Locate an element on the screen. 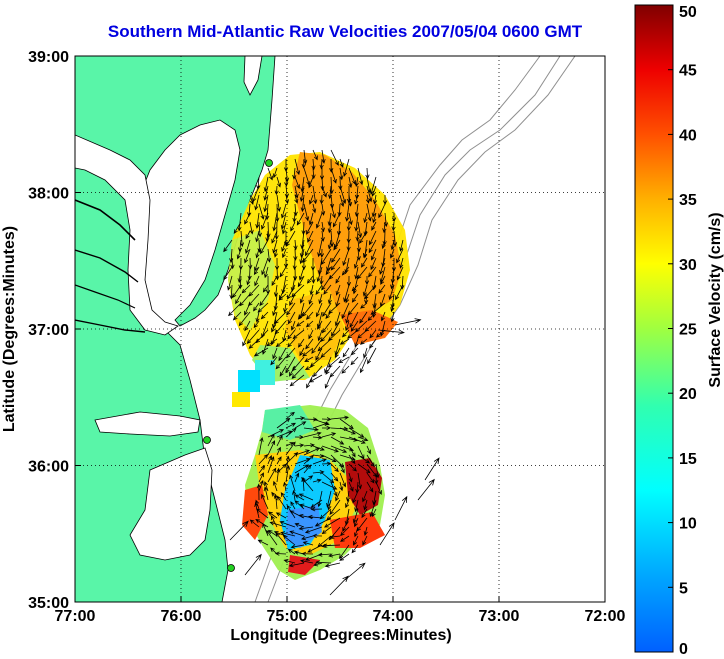  colorbar-tick-label: 25 is located at coordinates (688, 330).